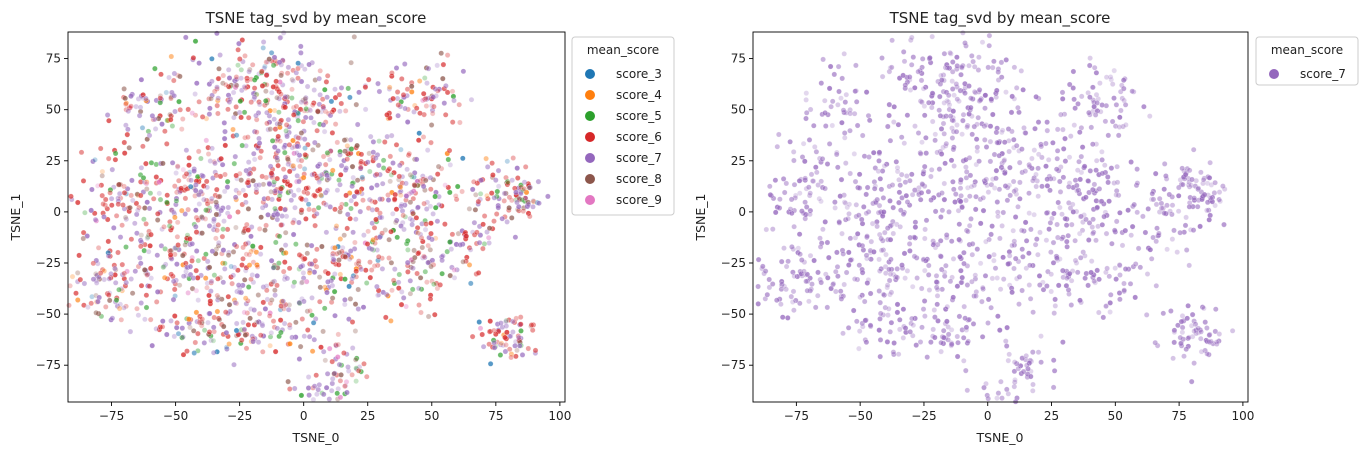 The image size is (1368, 455). I want to click on x-axis-label: TSNE_0, so click(315, 437).